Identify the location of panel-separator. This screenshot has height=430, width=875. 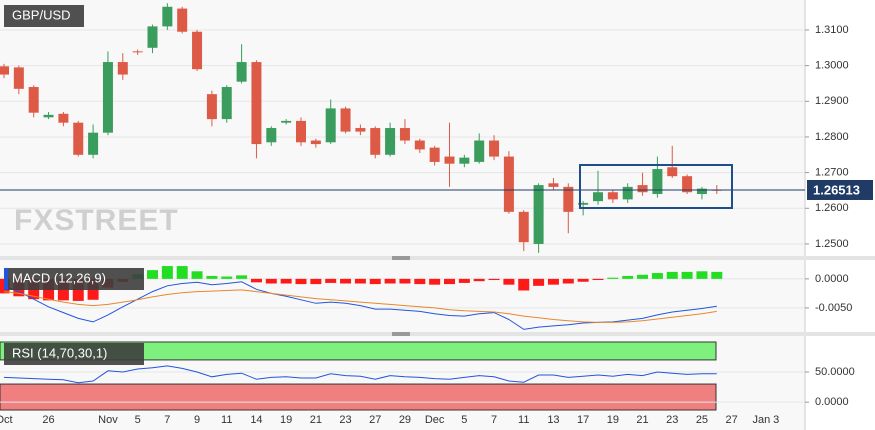
(437, 258).